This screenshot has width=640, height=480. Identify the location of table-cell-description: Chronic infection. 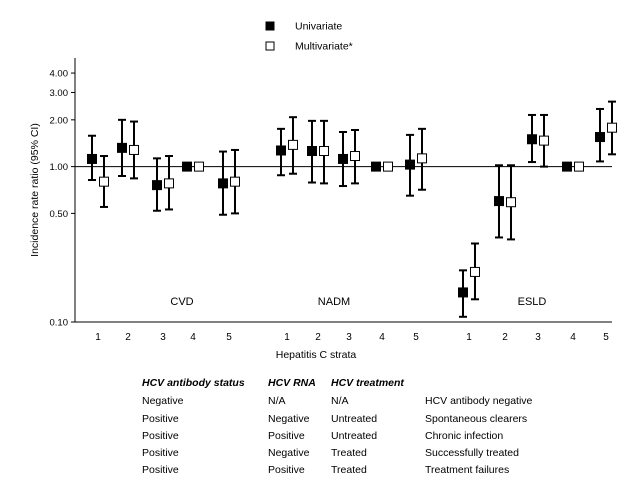
(464, 436).